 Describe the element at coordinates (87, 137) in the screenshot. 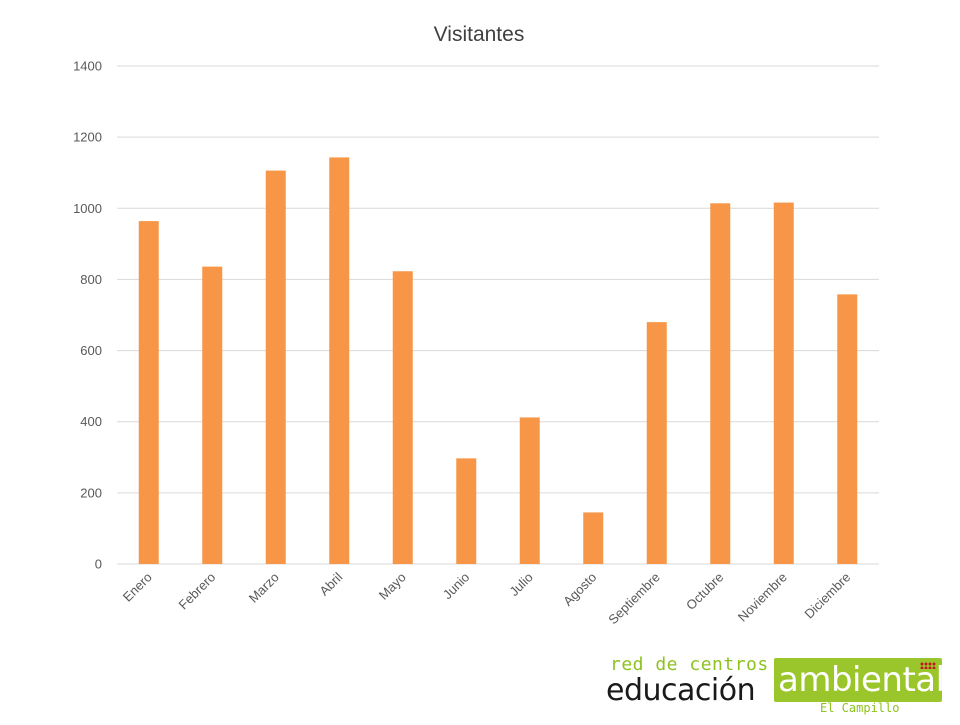

I see `y-tick-label: 1200` at that location.